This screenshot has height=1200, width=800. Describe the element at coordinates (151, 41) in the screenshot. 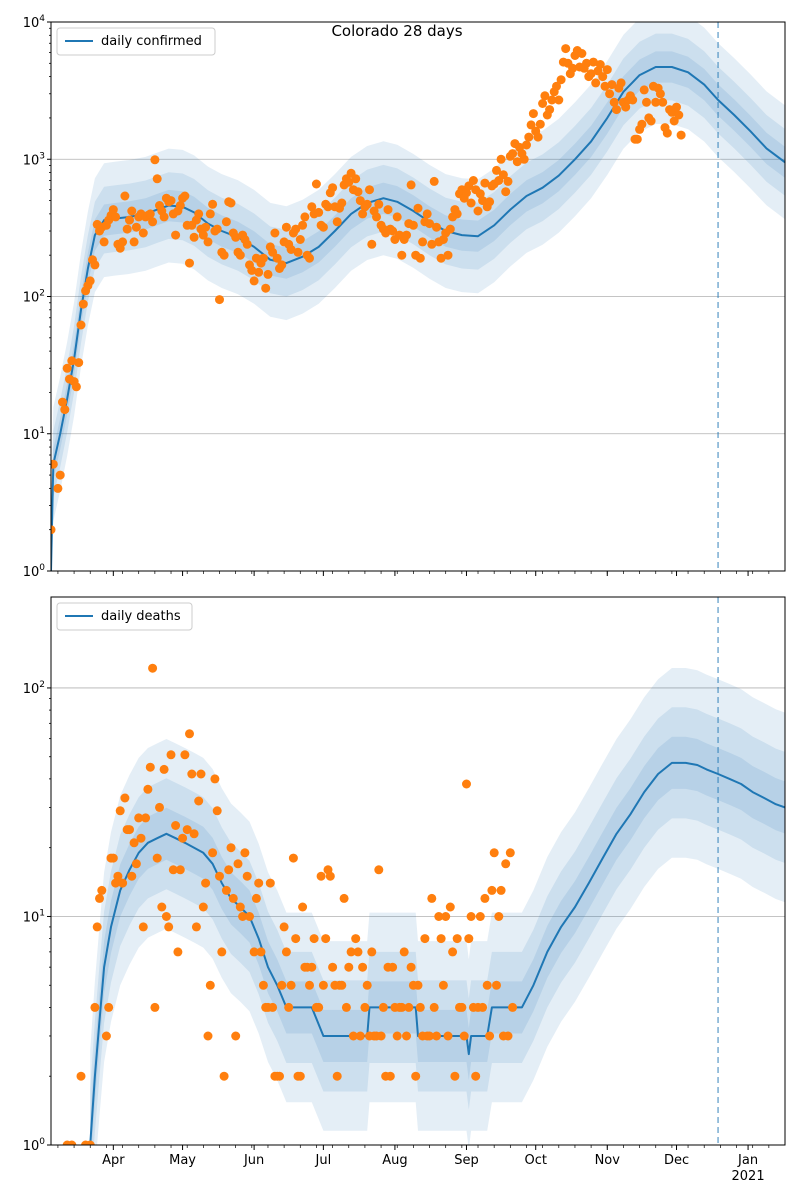

I see `confirmed-legend-label: daily confirmed` at that location.